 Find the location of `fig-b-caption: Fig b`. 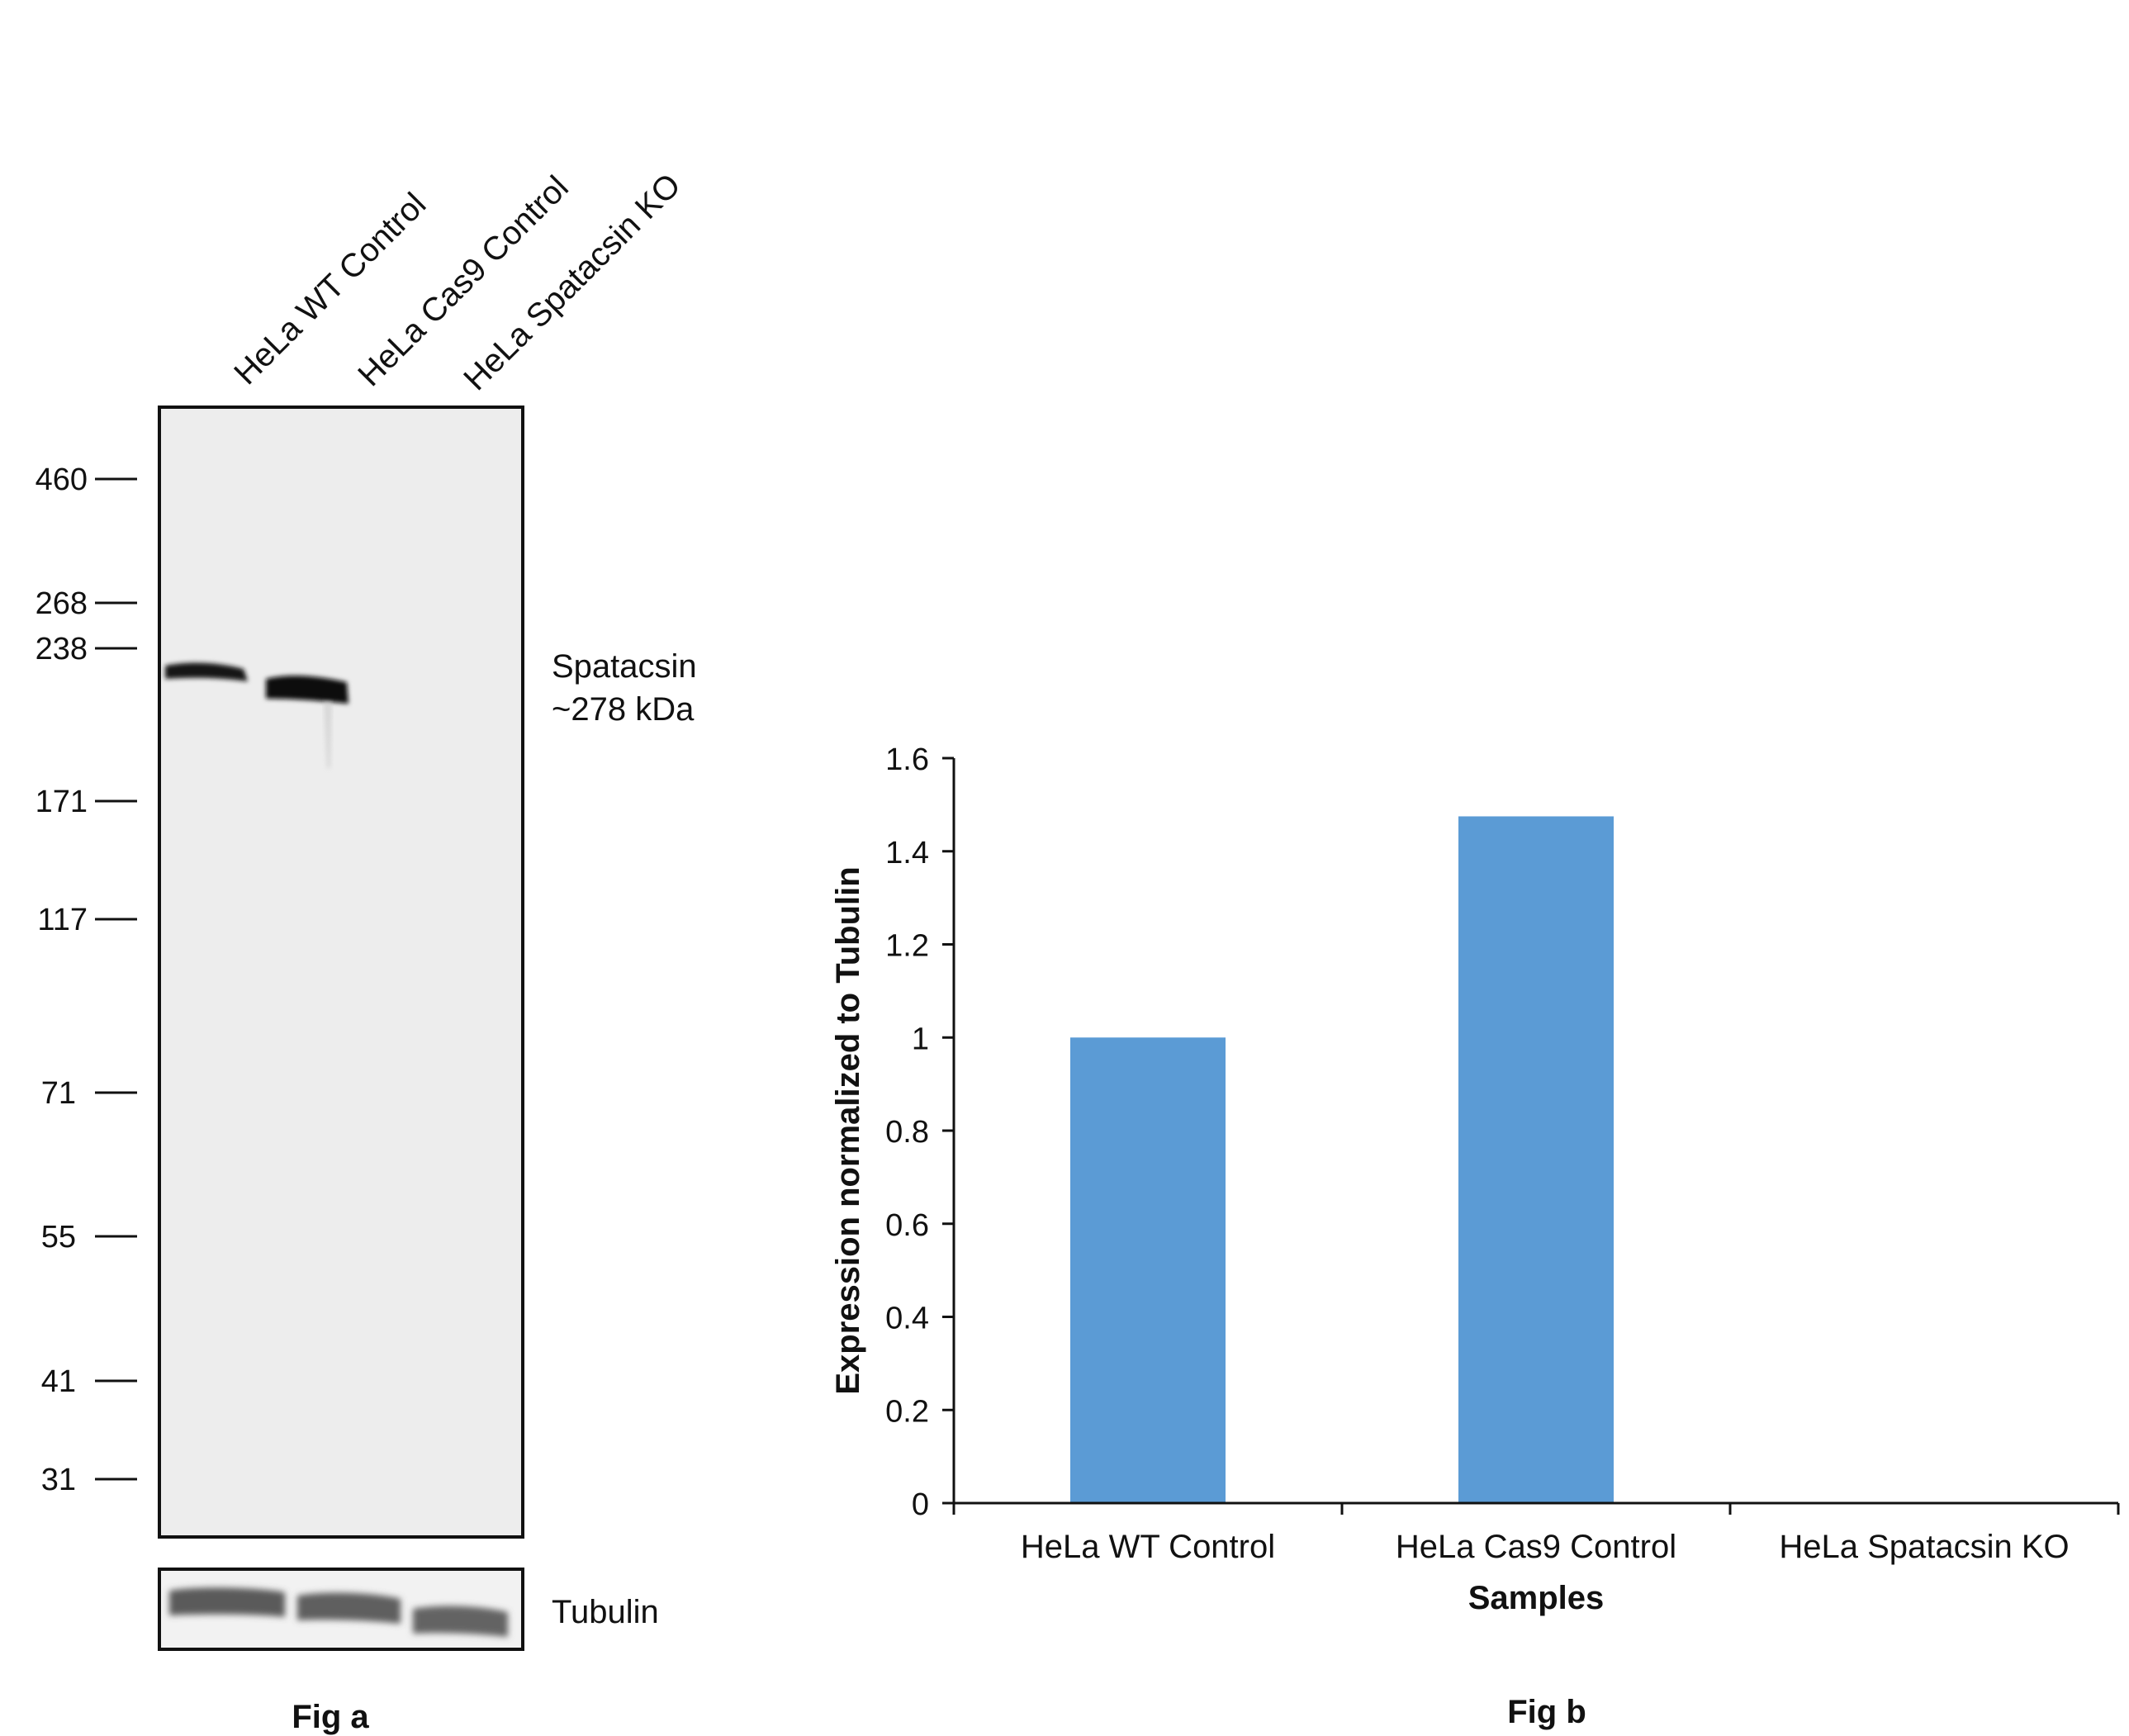

fig-b-caption: Fig b is located at coordinates (1546, 1712).